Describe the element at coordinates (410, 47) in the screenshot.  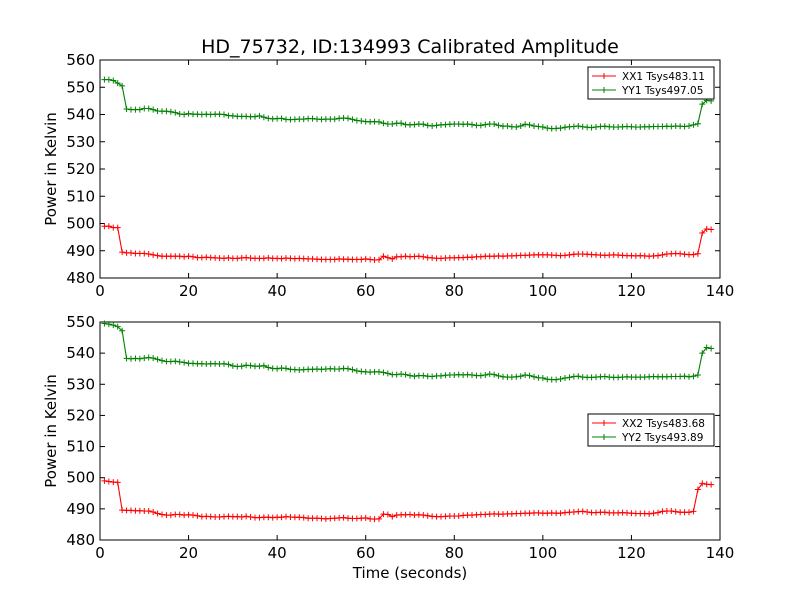
I see `chart-title: HD_75732, ID:134993 Calibrated Amplitude` at that location.